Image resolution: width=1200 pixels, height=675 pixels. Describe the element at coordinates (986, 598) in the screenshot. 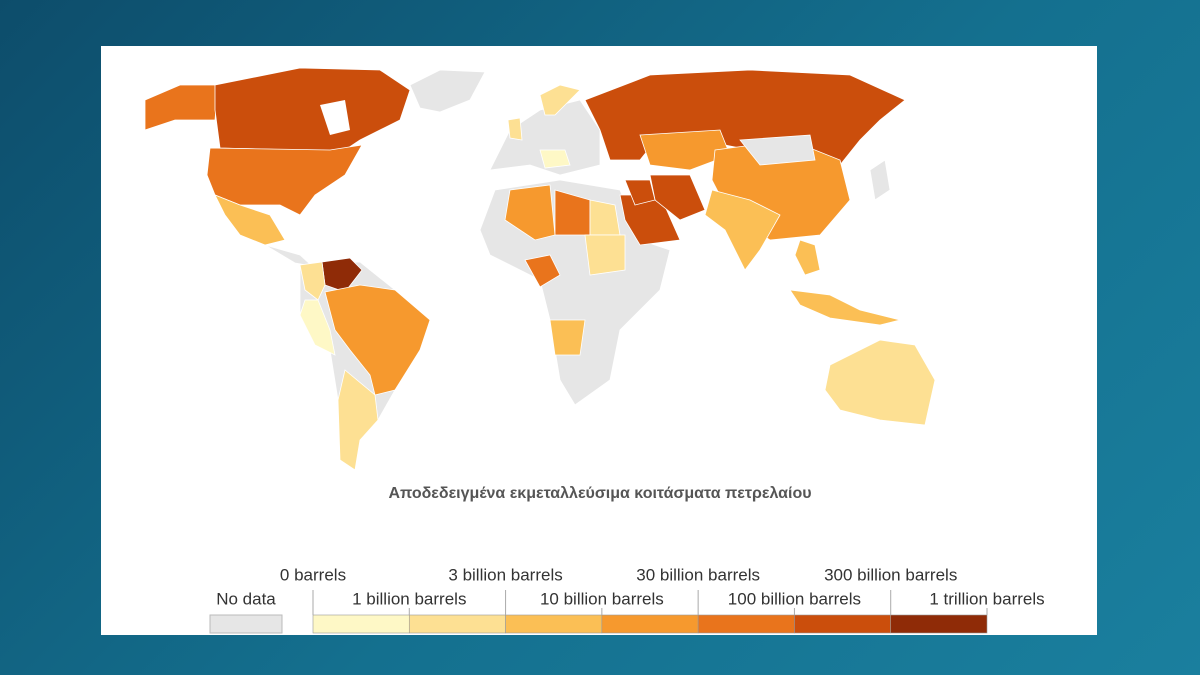

I see `legend-label: 1 trillion barrels` at that location.